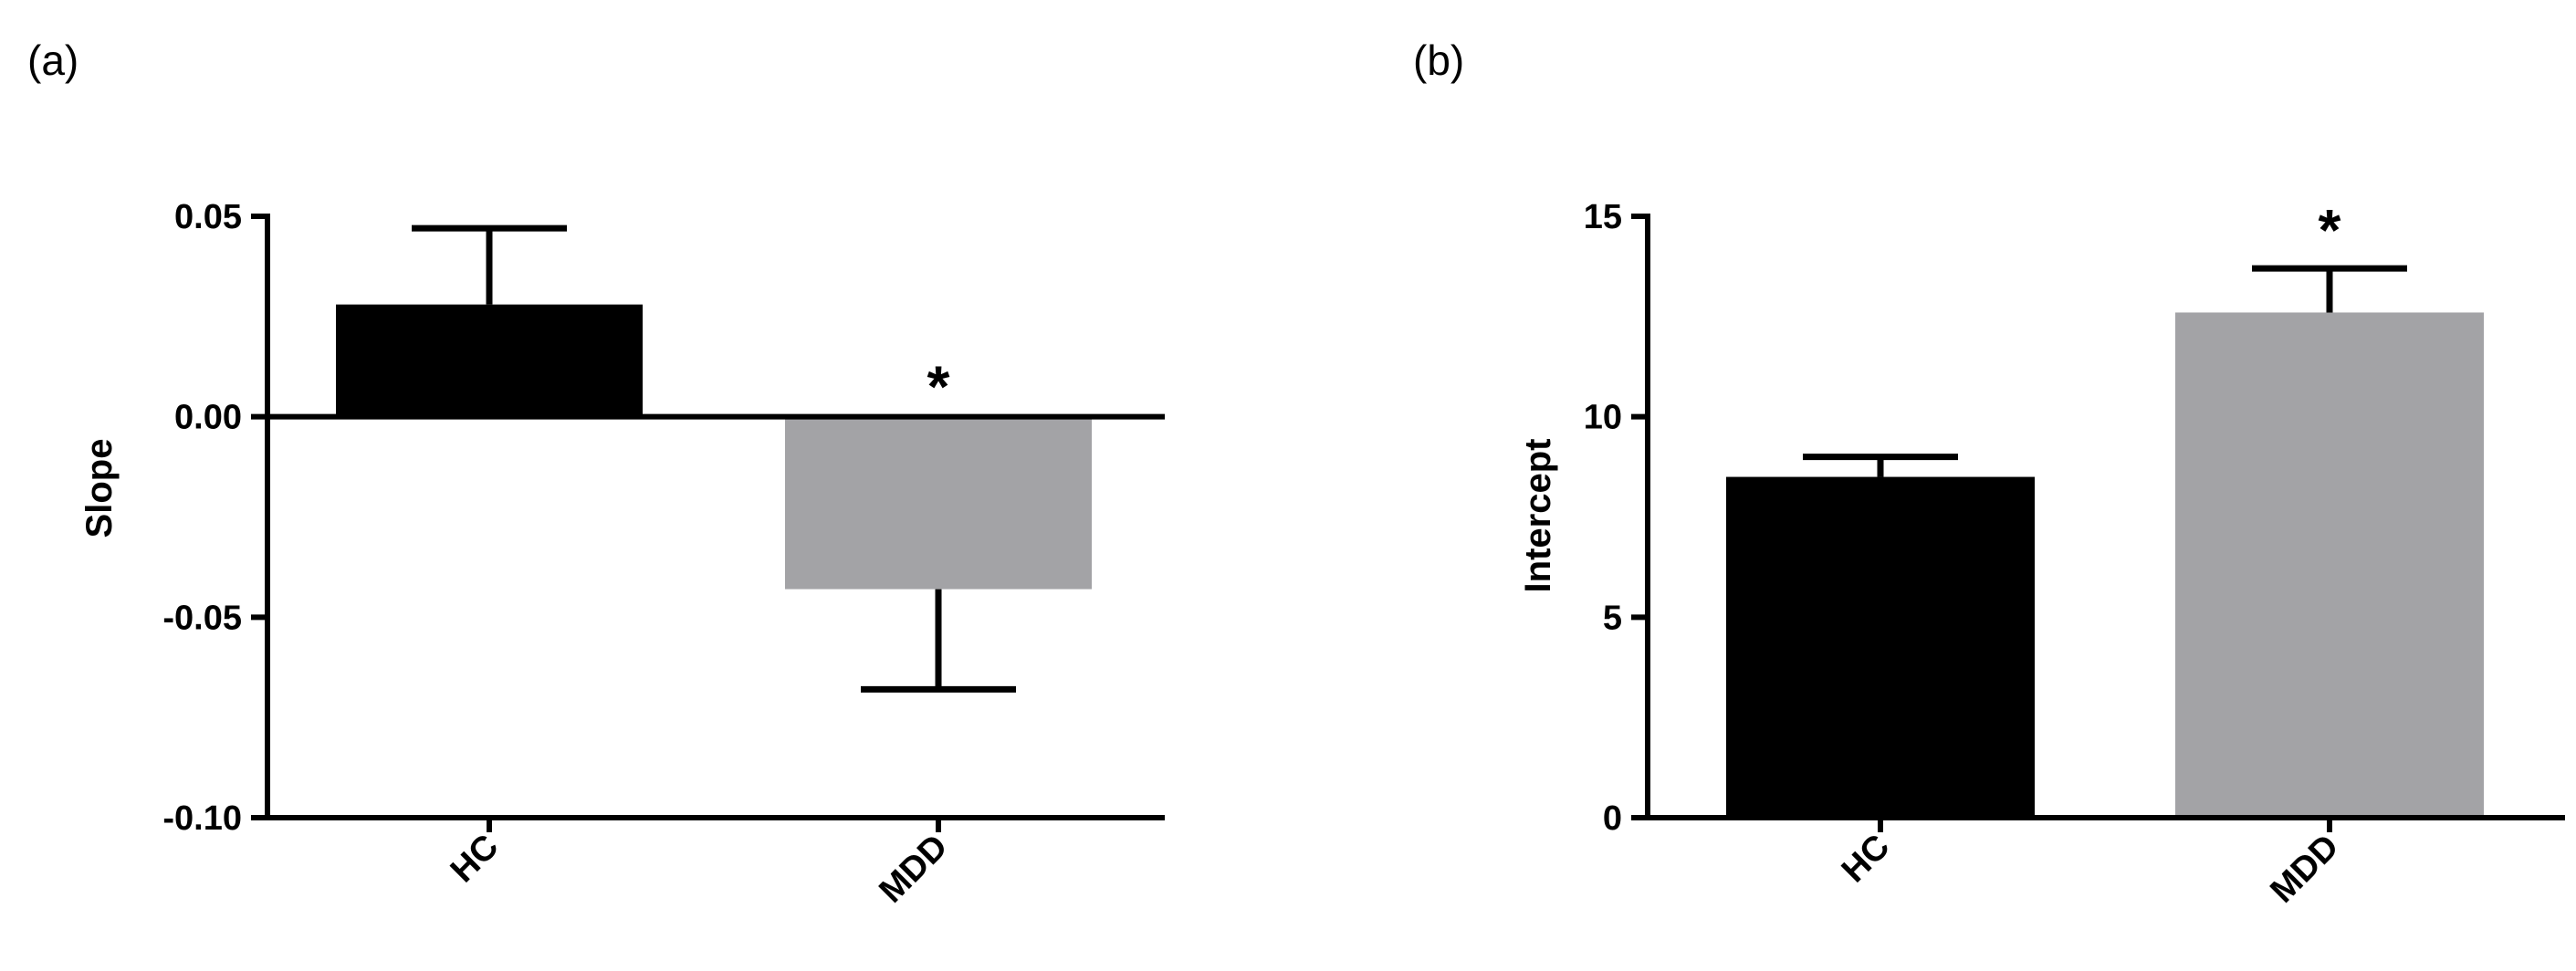  I want to click on panel-b-x-tick-label-hc: HC, so click(1867, 859).